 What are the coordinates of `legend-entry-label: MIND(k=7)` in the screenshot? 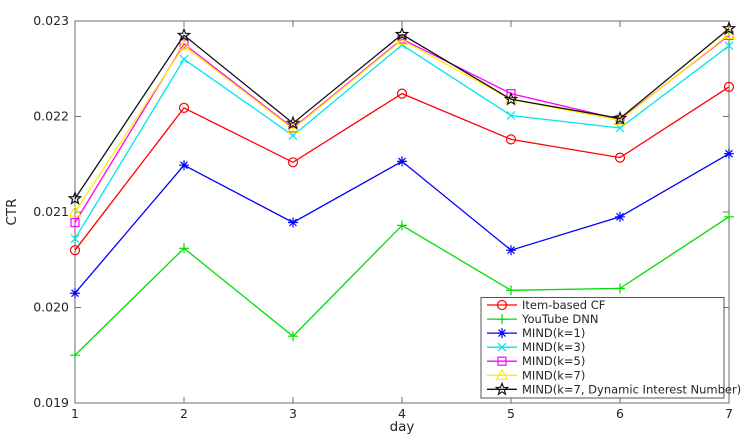 It's located at (553, 375).